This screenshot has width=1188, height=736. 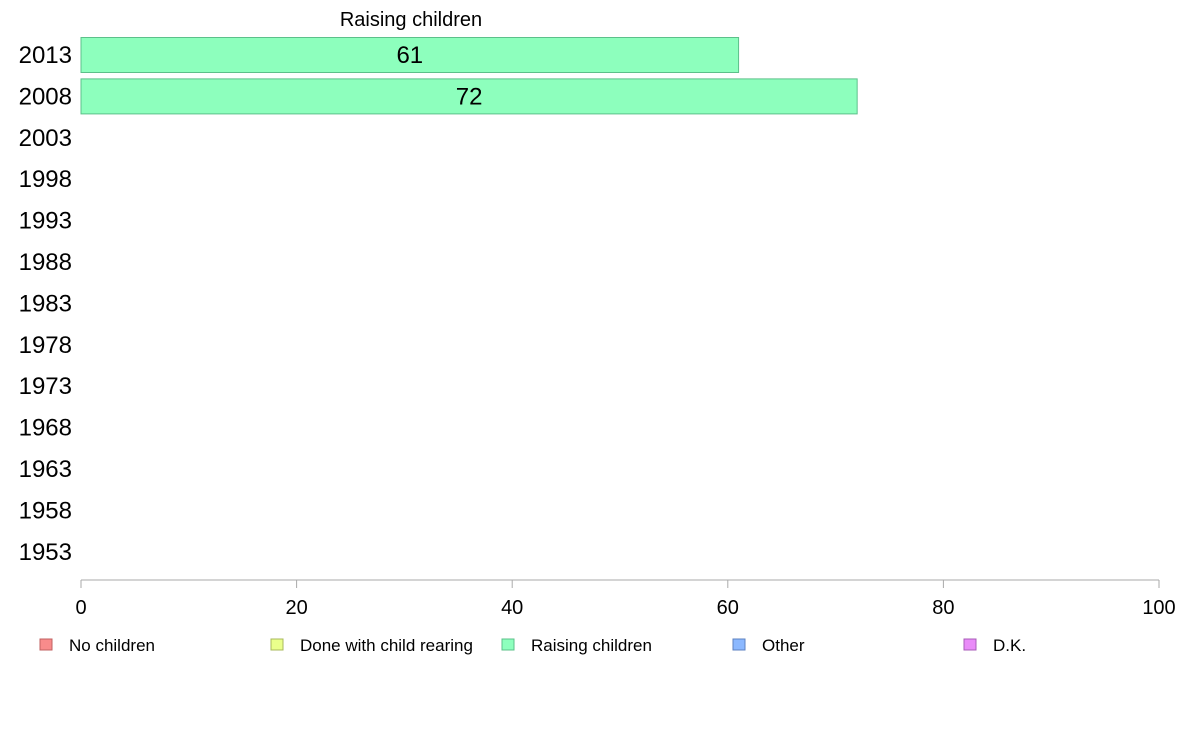 I want to click on legend-item: Done with child rearing, so click(x=371, y=645).